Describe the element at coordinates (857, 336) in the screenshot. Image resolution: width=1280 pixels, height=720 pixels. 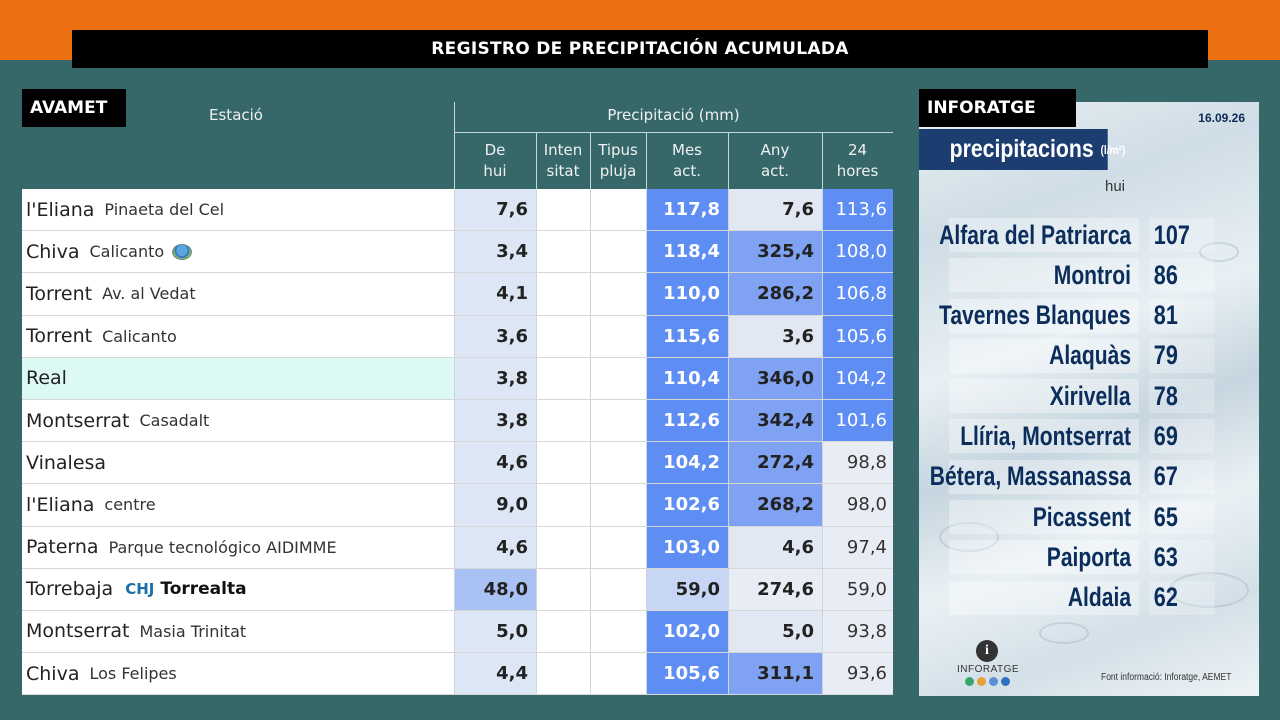
I see `h24-value: 105,6` at that location.